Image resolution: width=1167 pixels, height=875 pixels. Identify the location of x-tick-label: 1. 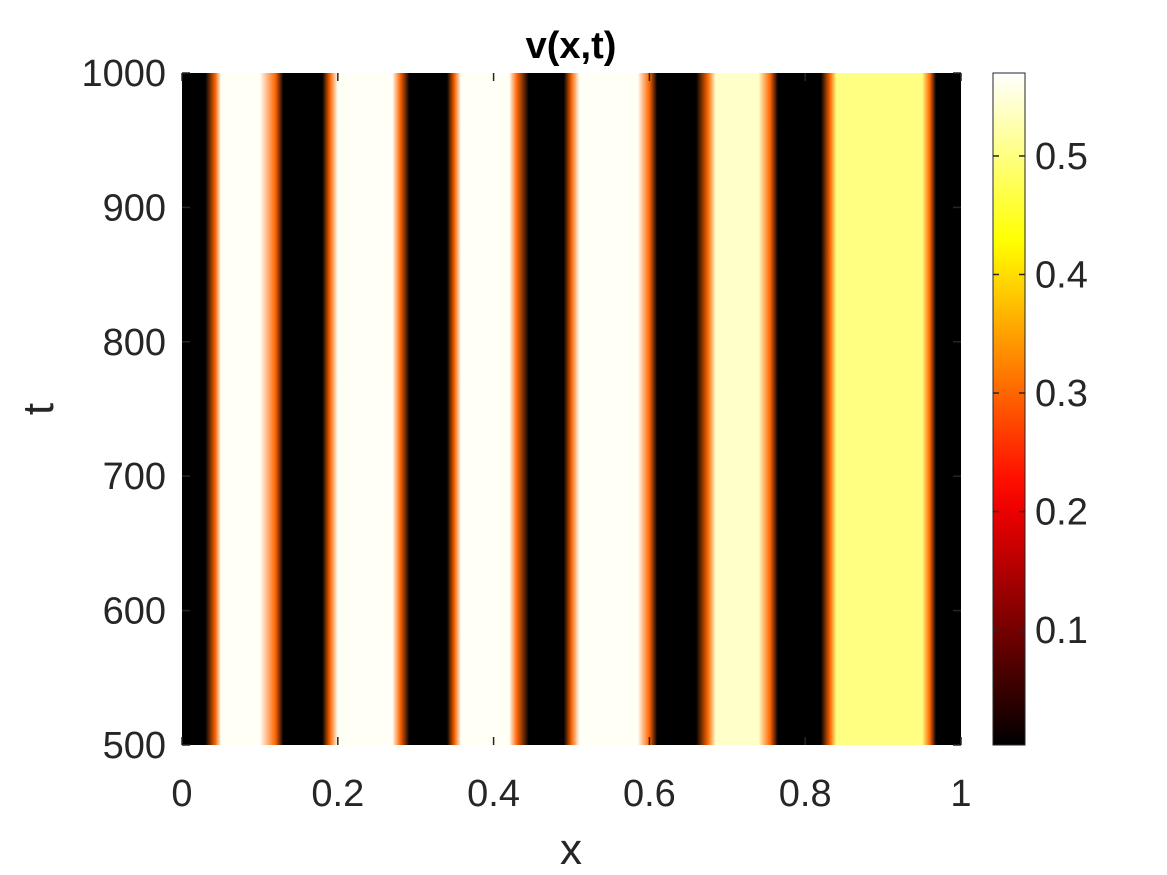
(960, 794).